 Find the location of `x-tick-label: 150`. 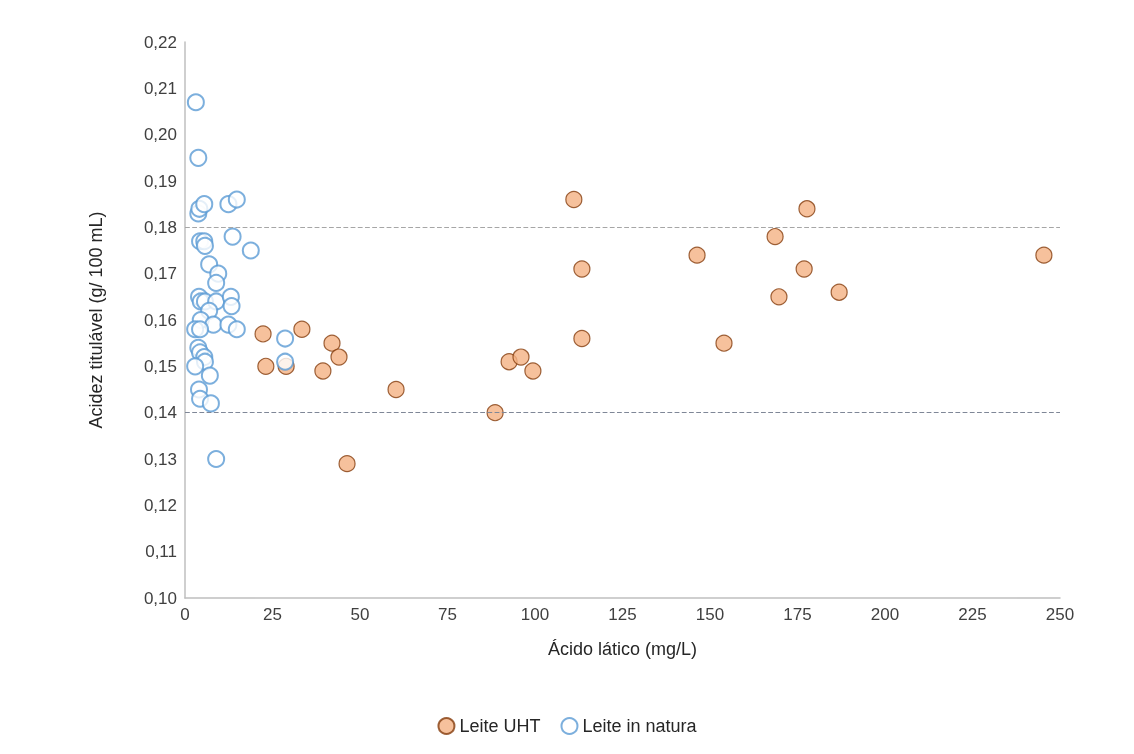

x-tick-label: 150 is located at coordinates (710, 614).